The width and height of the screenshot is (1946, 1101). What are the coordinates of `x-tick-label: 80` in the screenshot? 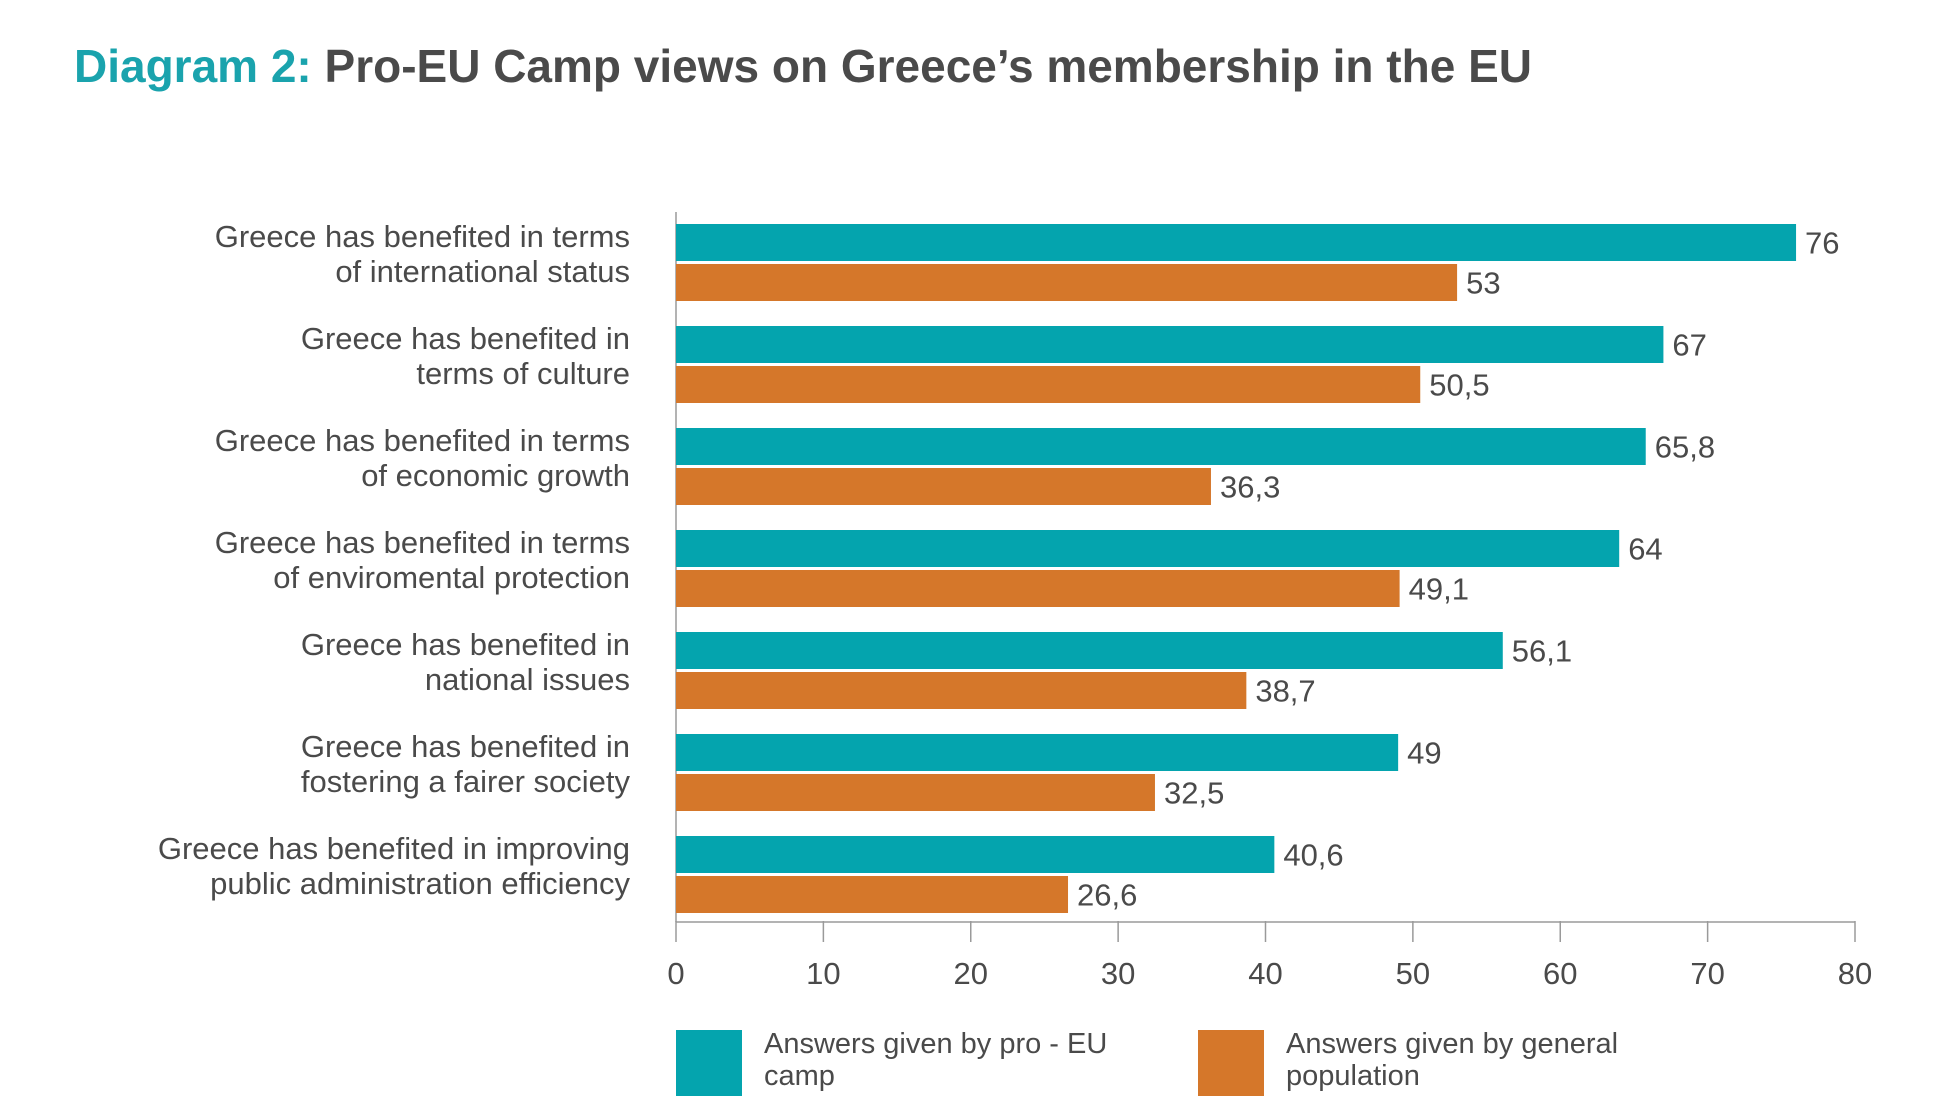 It's located at (1855, 973).